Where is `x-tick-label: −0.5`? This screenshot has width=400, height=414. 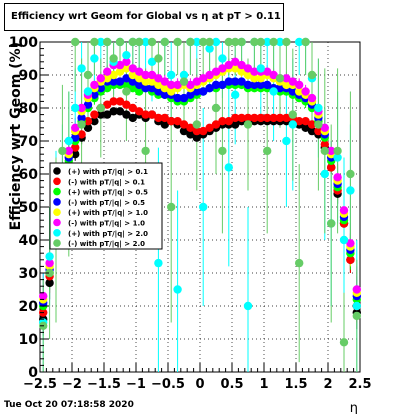
x-tick-label: −0.5 is located at coordinates (168, 384).